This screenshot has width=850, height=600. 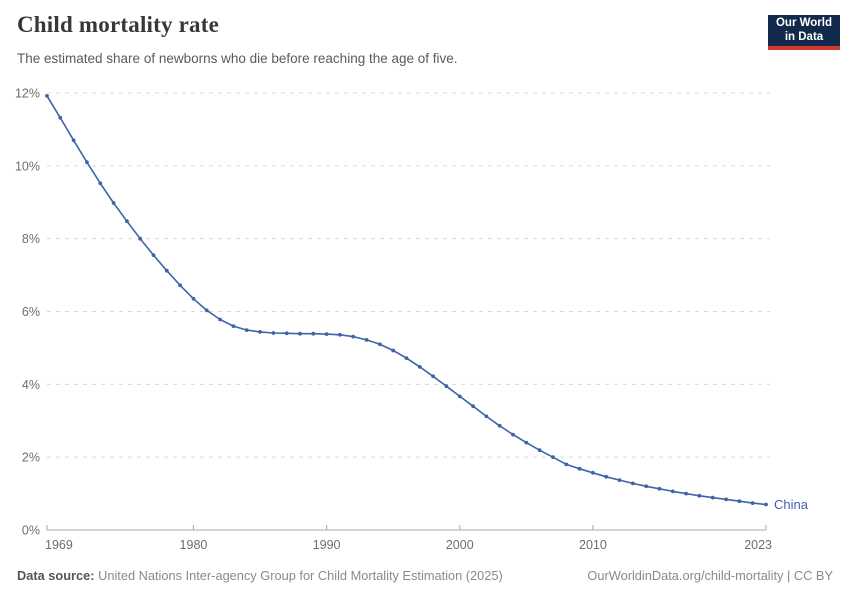 I want to click on x-tick-label: 1969, so click(x=59, y=545).